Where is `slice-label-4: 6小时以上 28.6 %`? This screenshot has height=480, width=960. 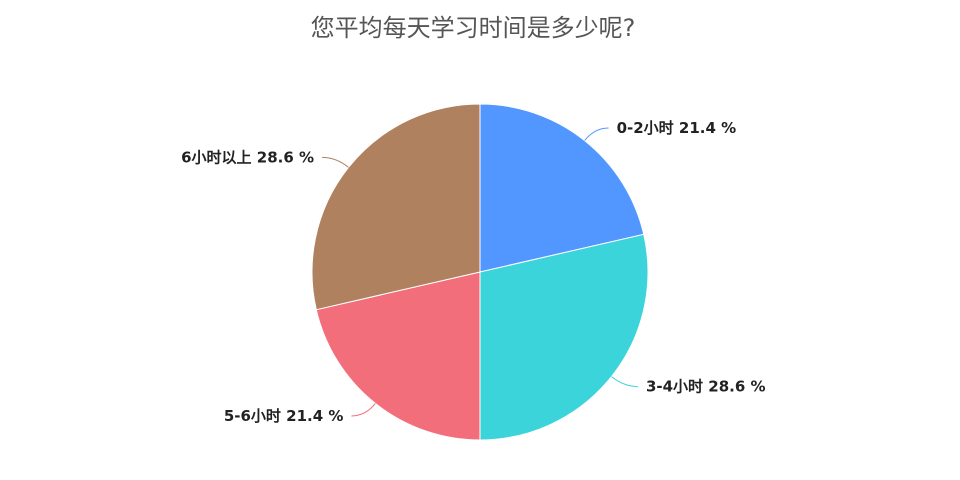
slice-label-4: 6小时以上 28.6 % is located at coordinates (247, 157).